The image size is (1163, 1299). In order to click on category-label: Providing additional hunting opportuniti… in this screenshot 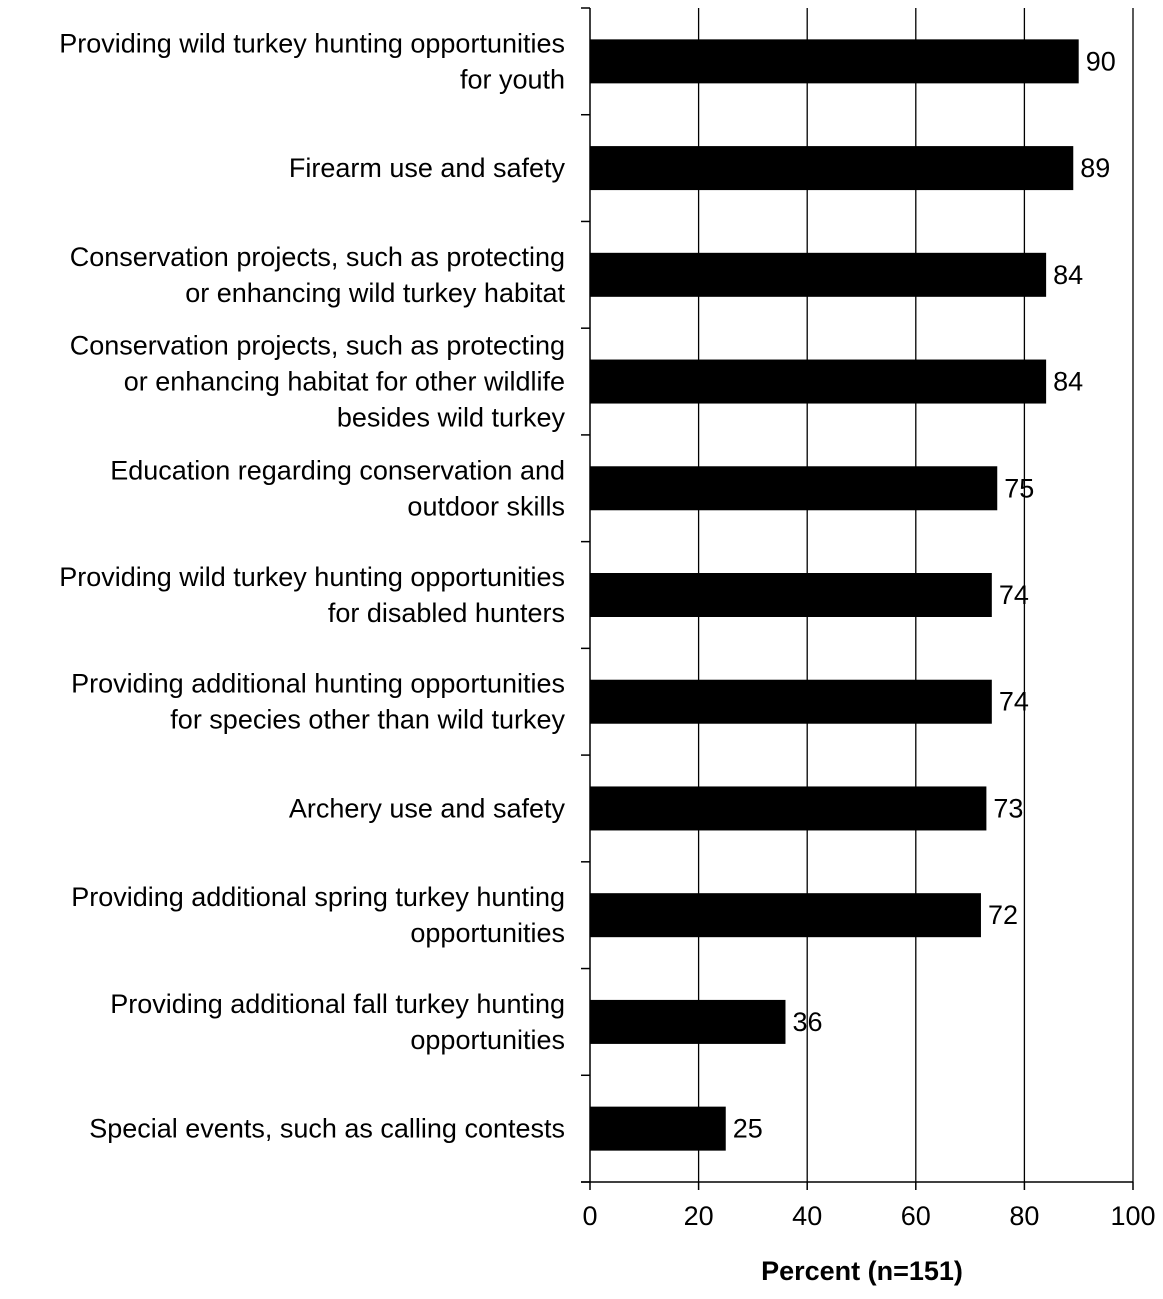, I will do `click(318, 702)`.